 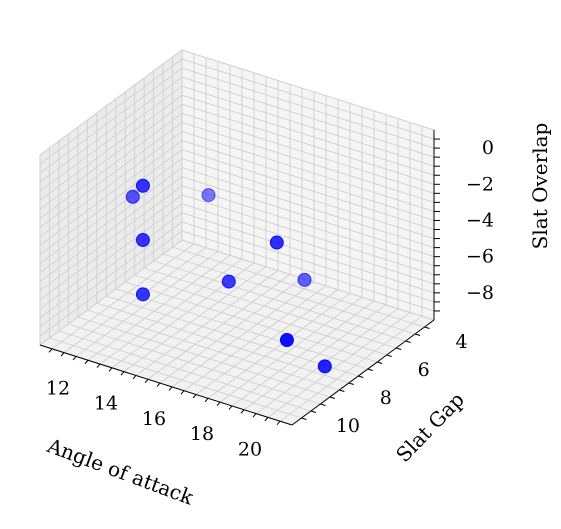 I want to click on x-axis-label: Angle of attack, so click(x=120, y=471).